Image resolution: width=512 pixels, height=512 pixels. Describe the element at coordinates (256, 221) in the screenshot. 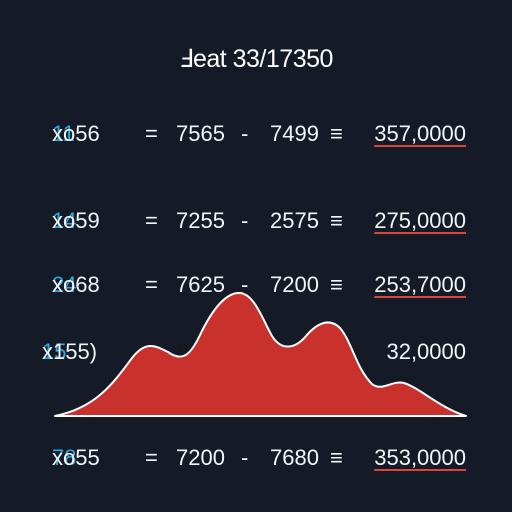

I see `equation-row: 14 xo59 = 7255 - 2575 ≡ 275,0000` at that location.